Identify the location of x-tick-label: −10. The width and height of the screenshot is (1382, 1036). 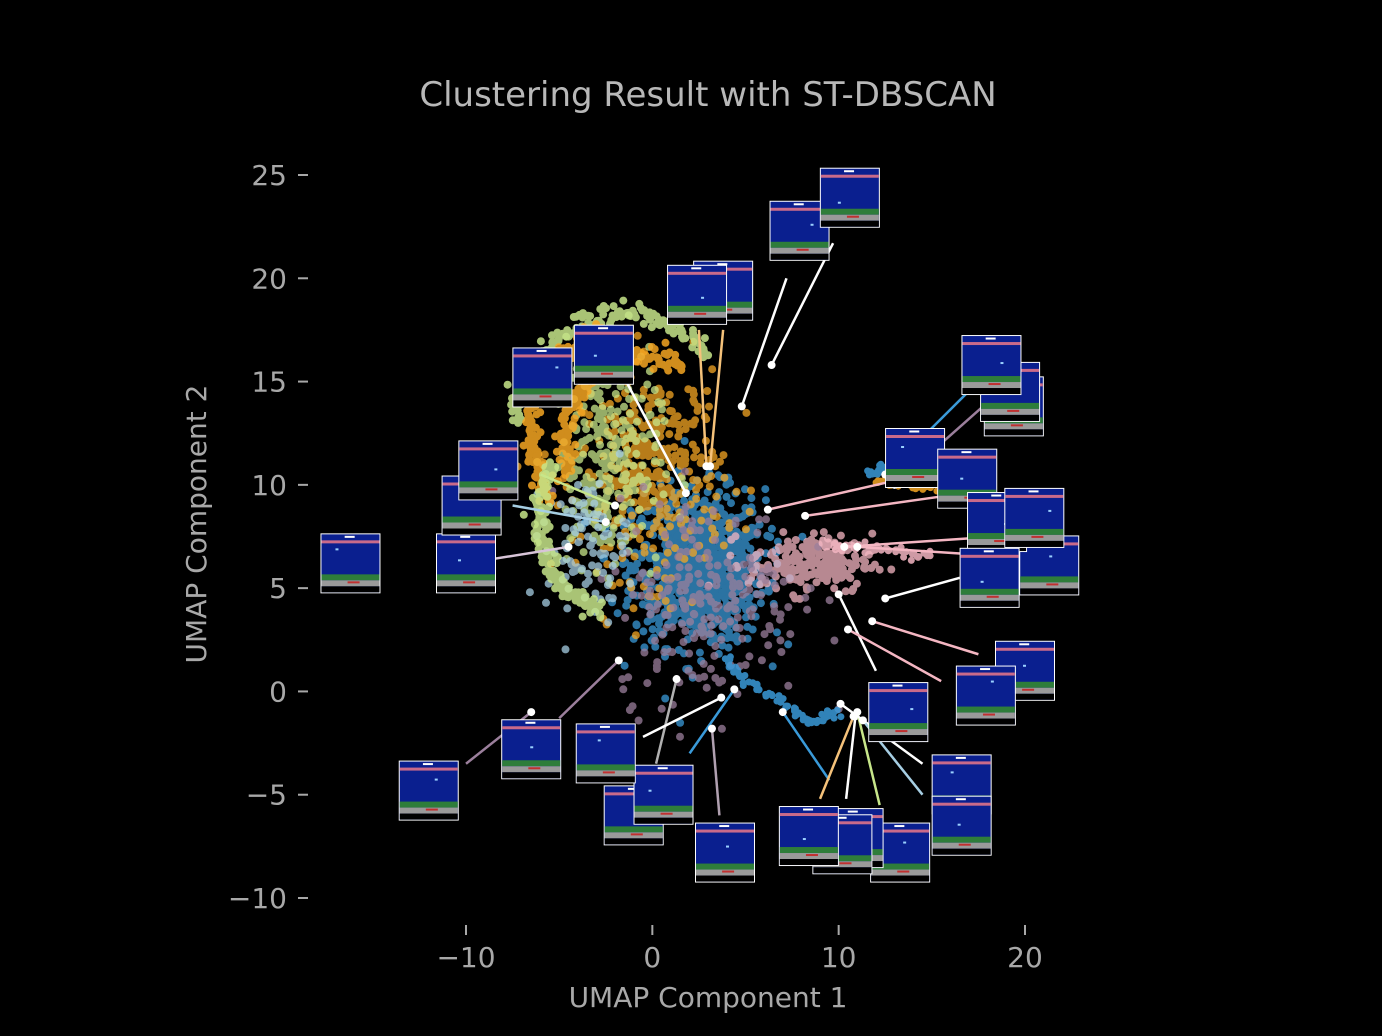
(465, 957).